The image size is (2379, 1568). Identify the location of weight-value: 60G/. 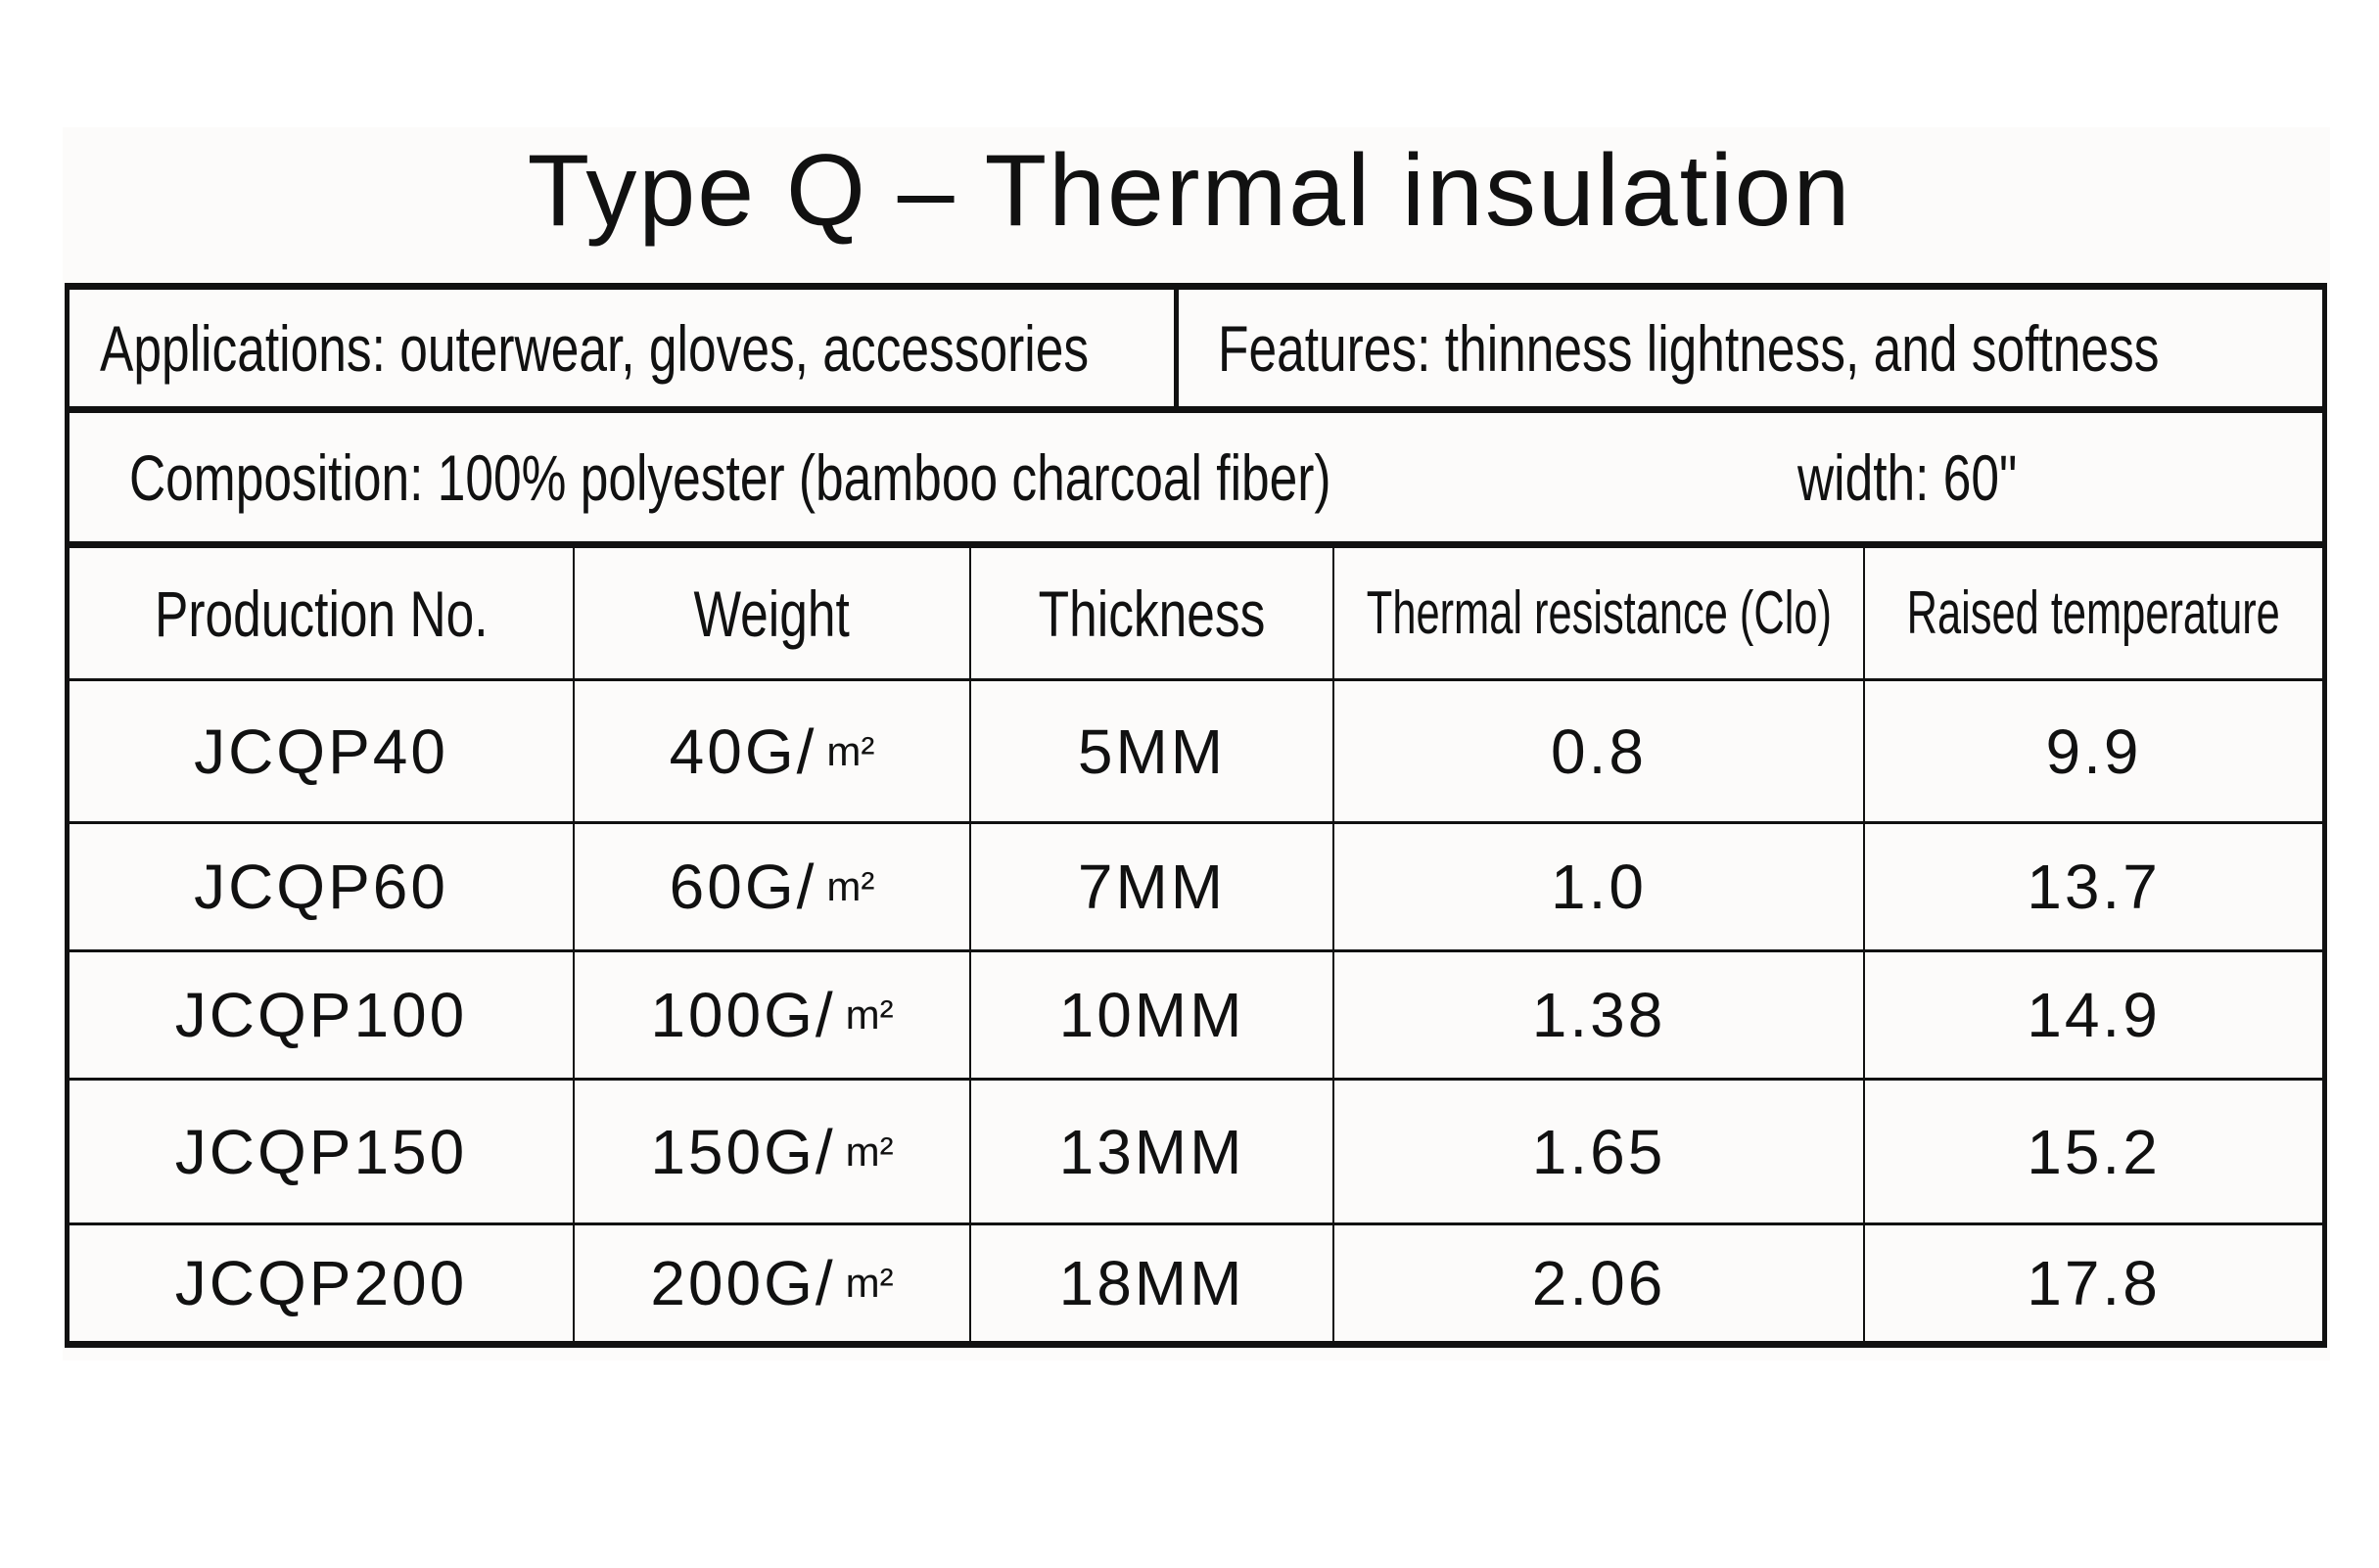
(743, 887).